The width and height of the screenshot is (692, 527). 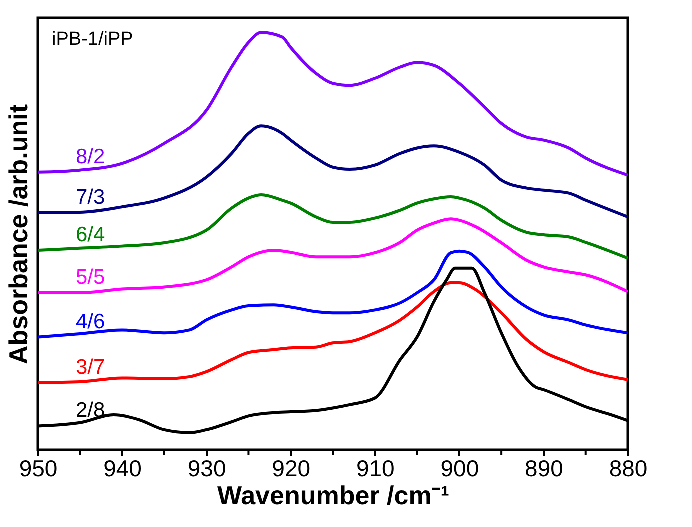 I want to click on series-label: 2/8, so click(x=91, y=410).